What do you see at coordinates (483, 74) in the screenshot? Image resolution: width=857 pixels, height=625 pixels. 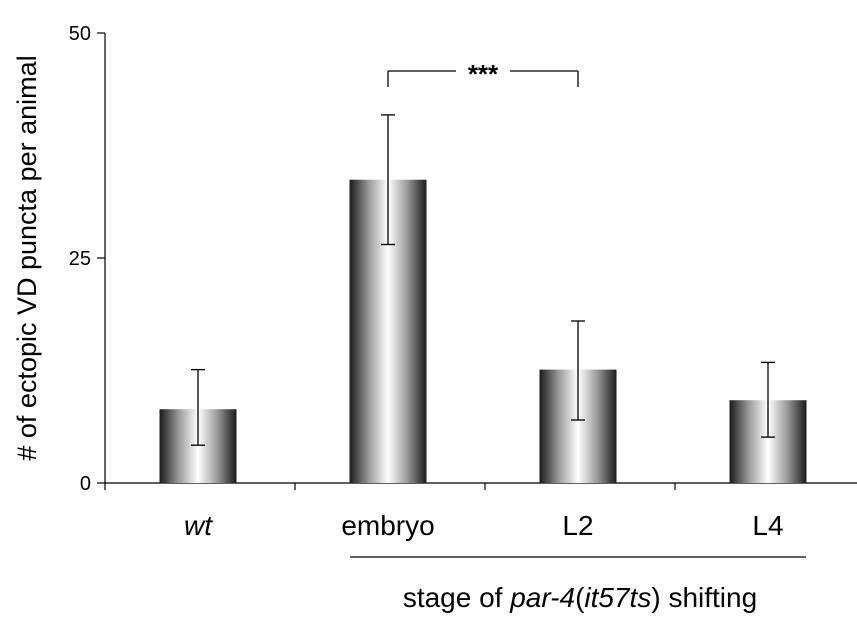 I see `significance-label: ***` at bounding box center [483, 74].